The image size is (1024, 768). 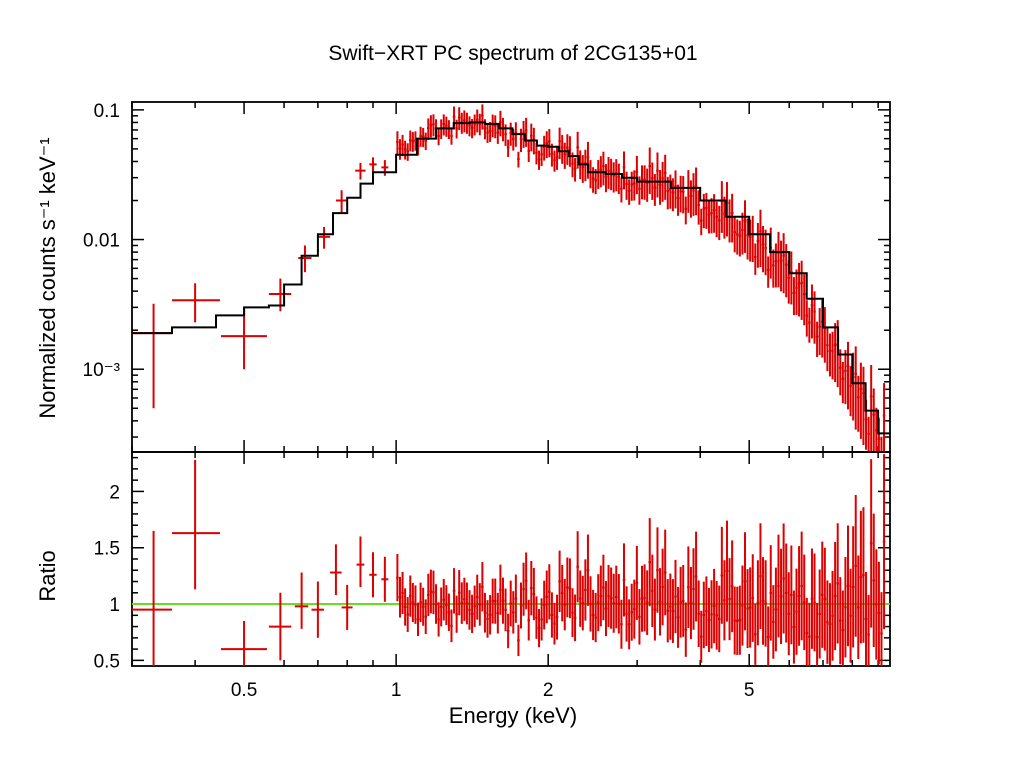 What do you see at coordinates (548, 690) in the screenshot?
I see `x-tick-label: 2` at bounding box center [548, 690].